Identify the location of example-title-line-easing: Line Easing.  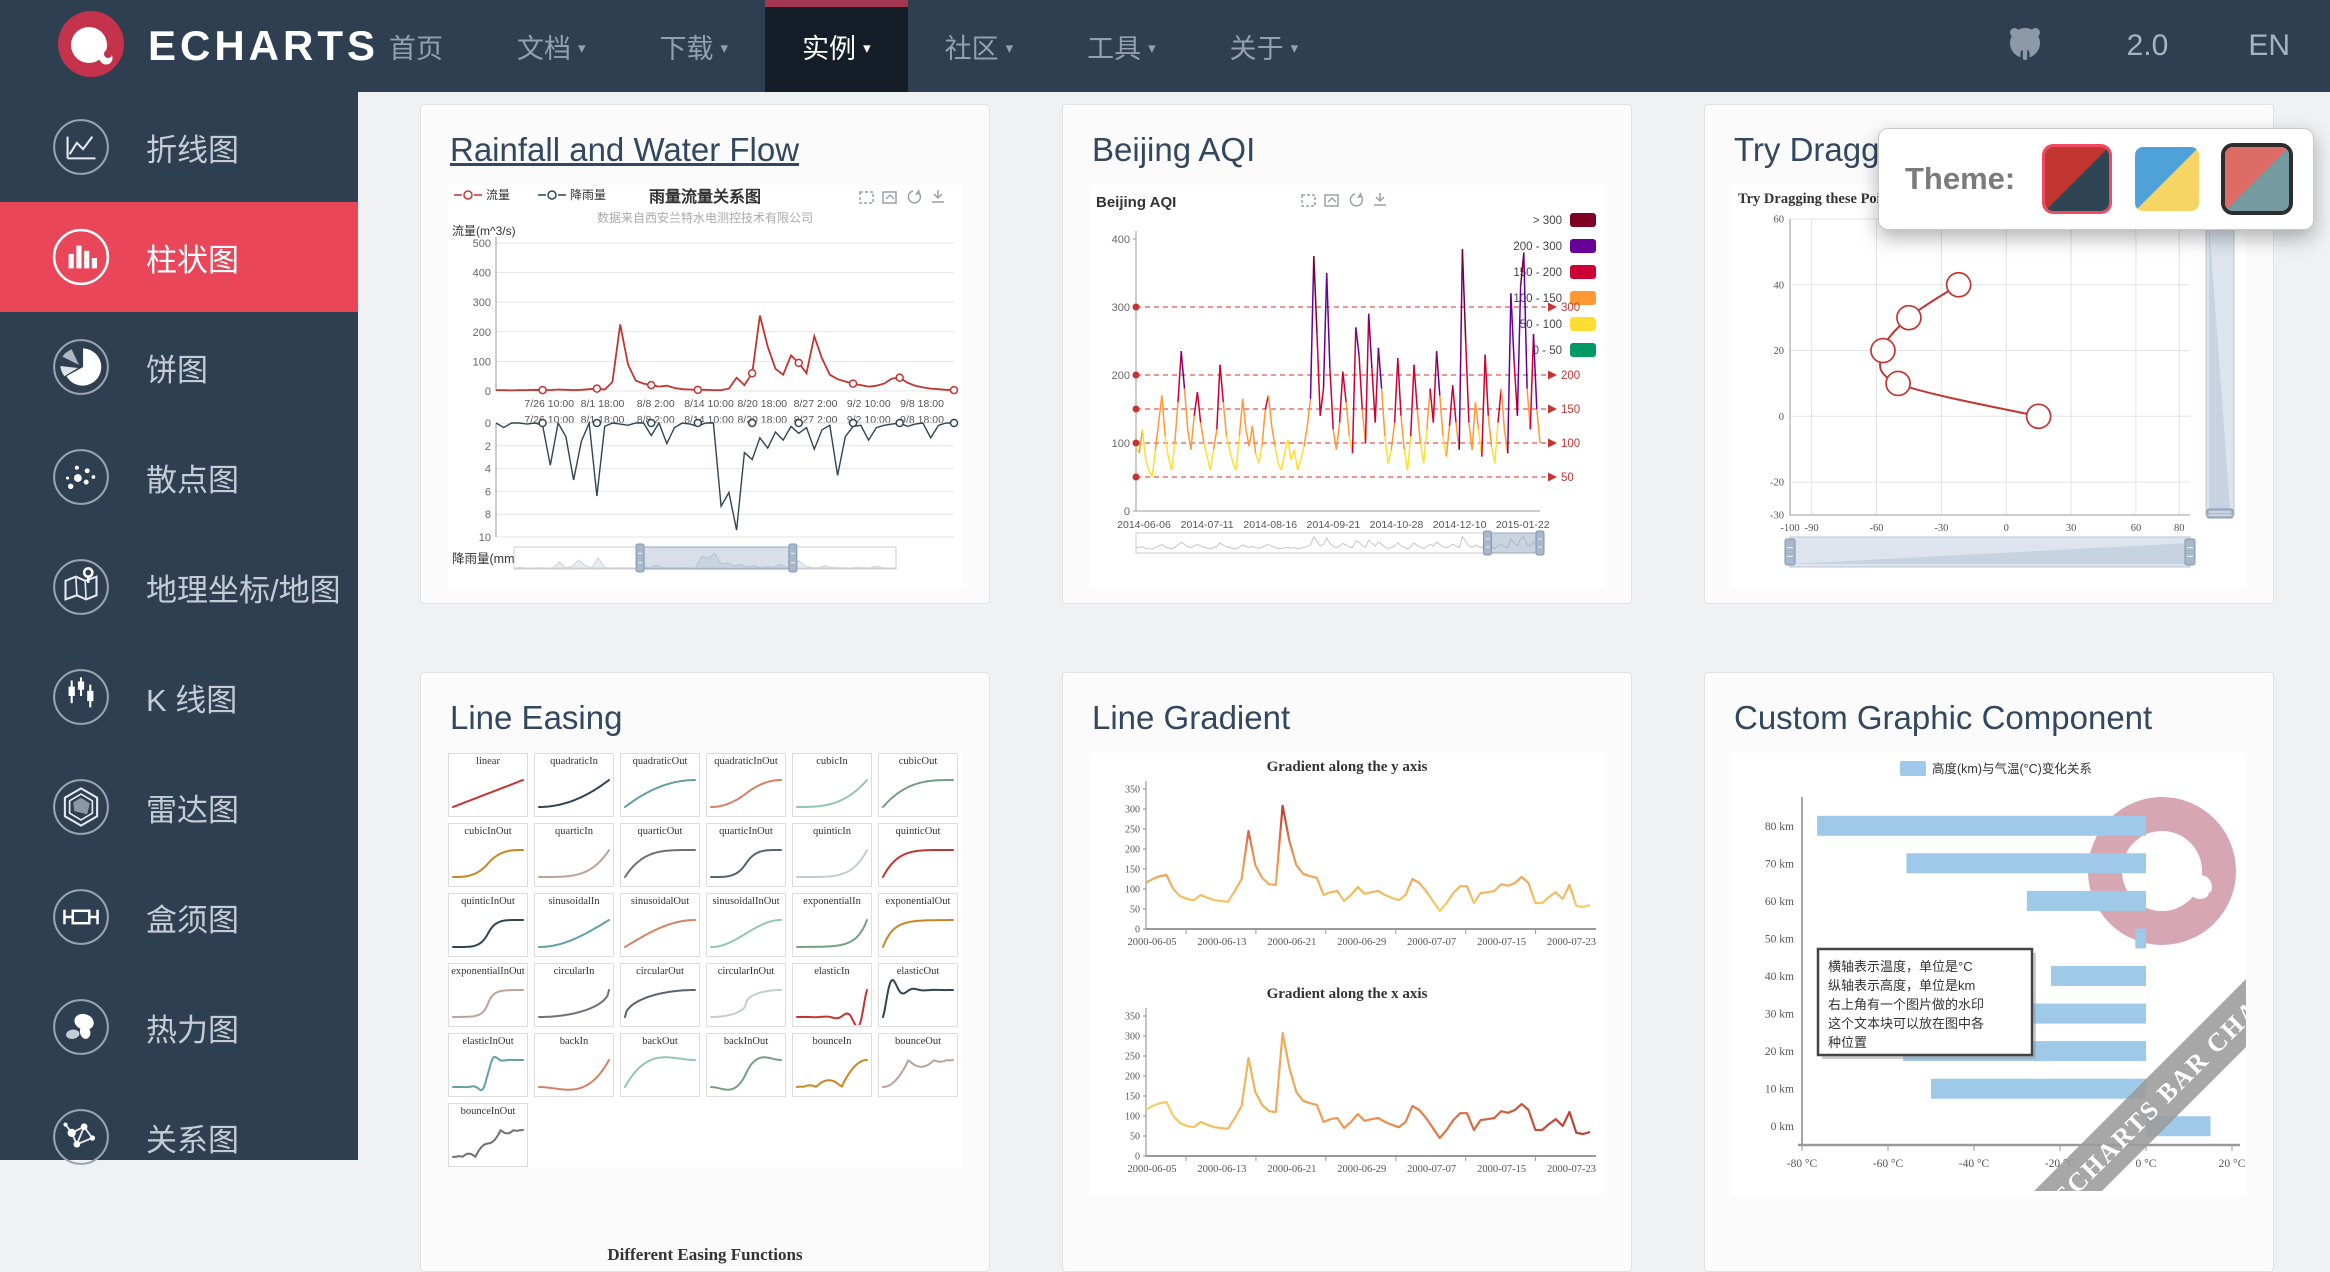
(536, 717).